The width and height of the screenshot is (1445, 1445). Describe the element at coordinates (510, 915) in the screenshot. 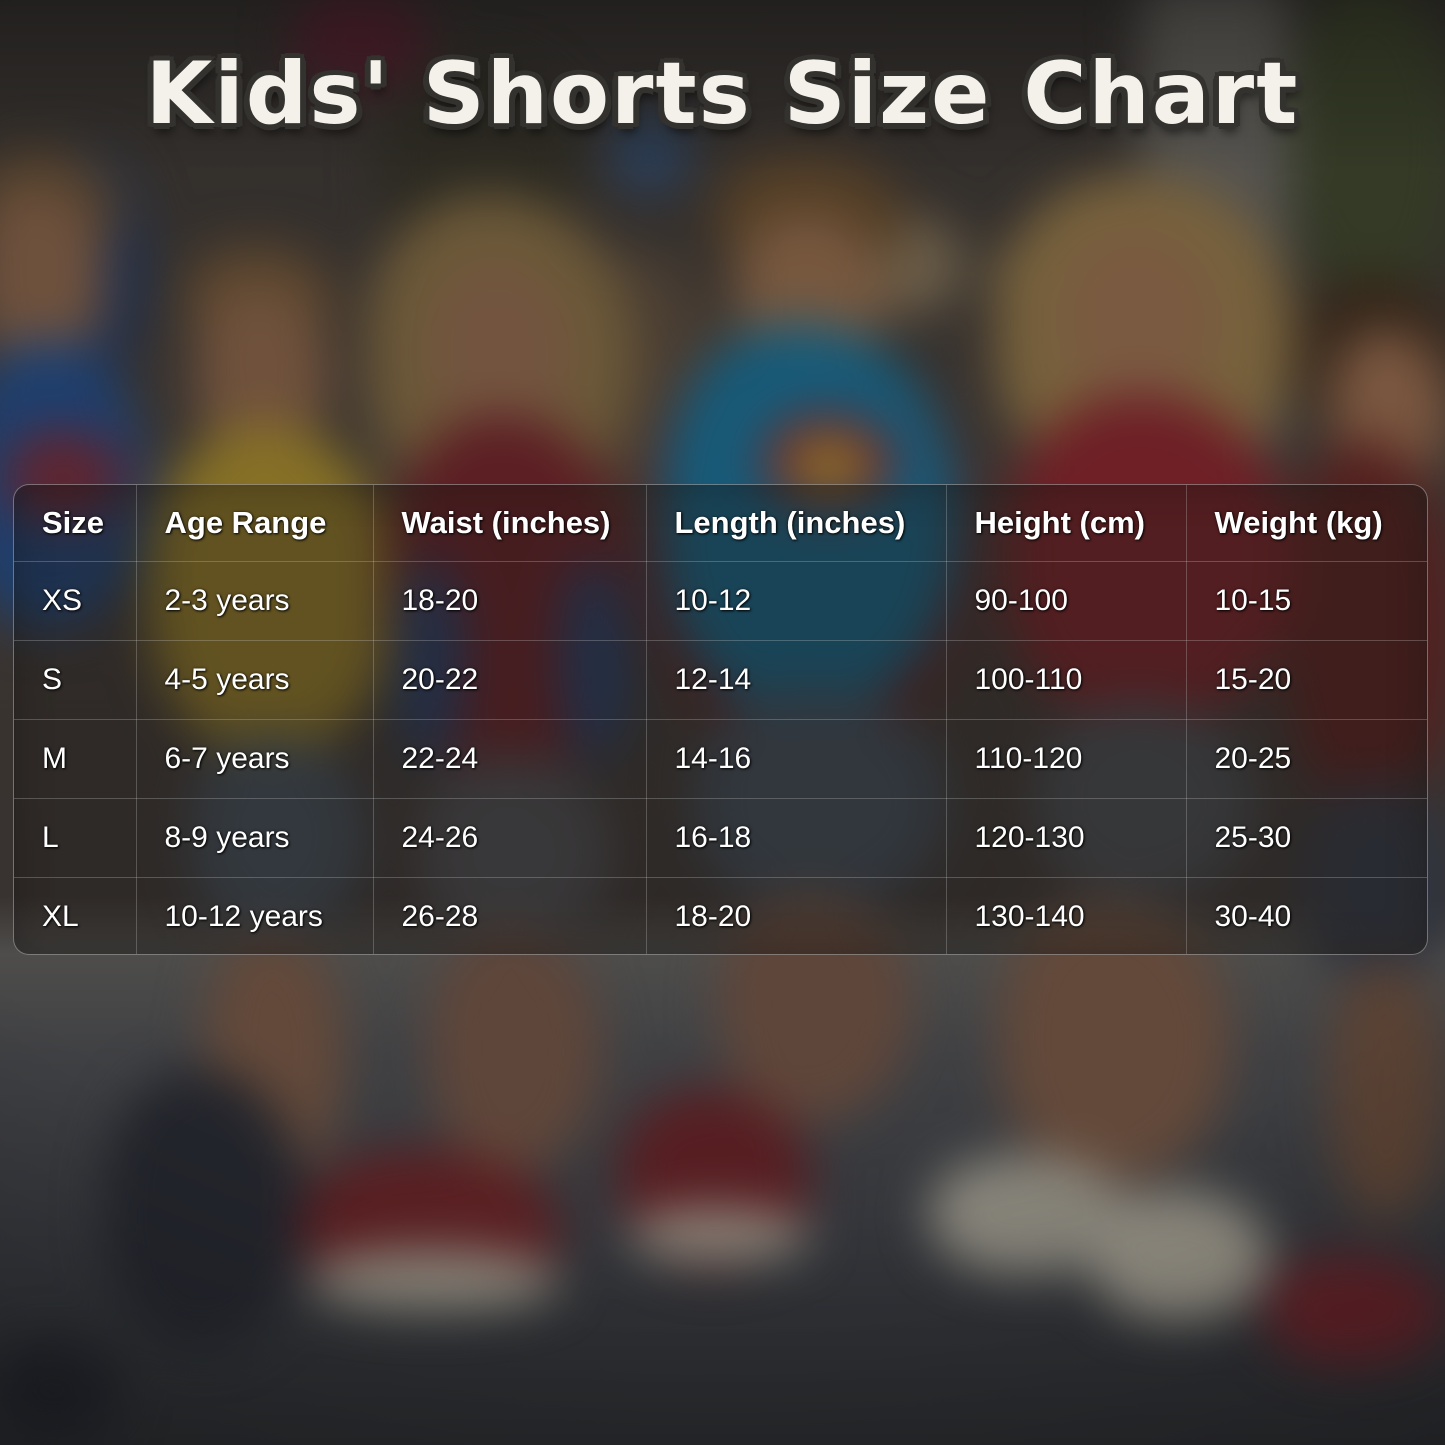

I see `table-cell: 26-28` at that location.